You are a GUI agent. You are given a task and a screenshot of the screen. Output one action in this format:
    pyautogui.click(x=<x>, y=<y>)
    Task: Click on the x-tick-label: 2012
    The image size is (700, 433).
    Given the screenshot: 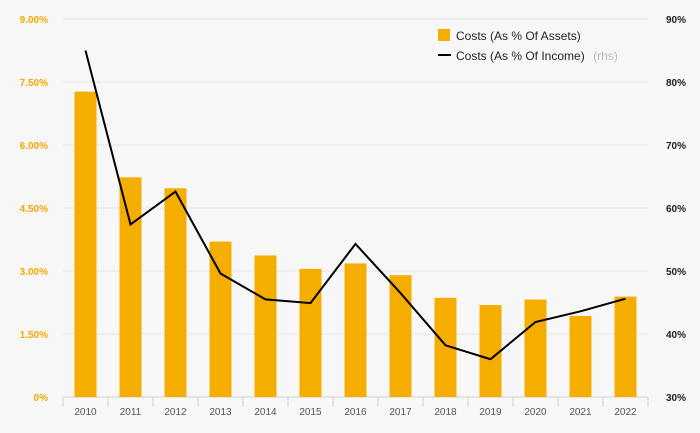 What is the action you would take?
    pyautogui.click(x=175, y=412)
    